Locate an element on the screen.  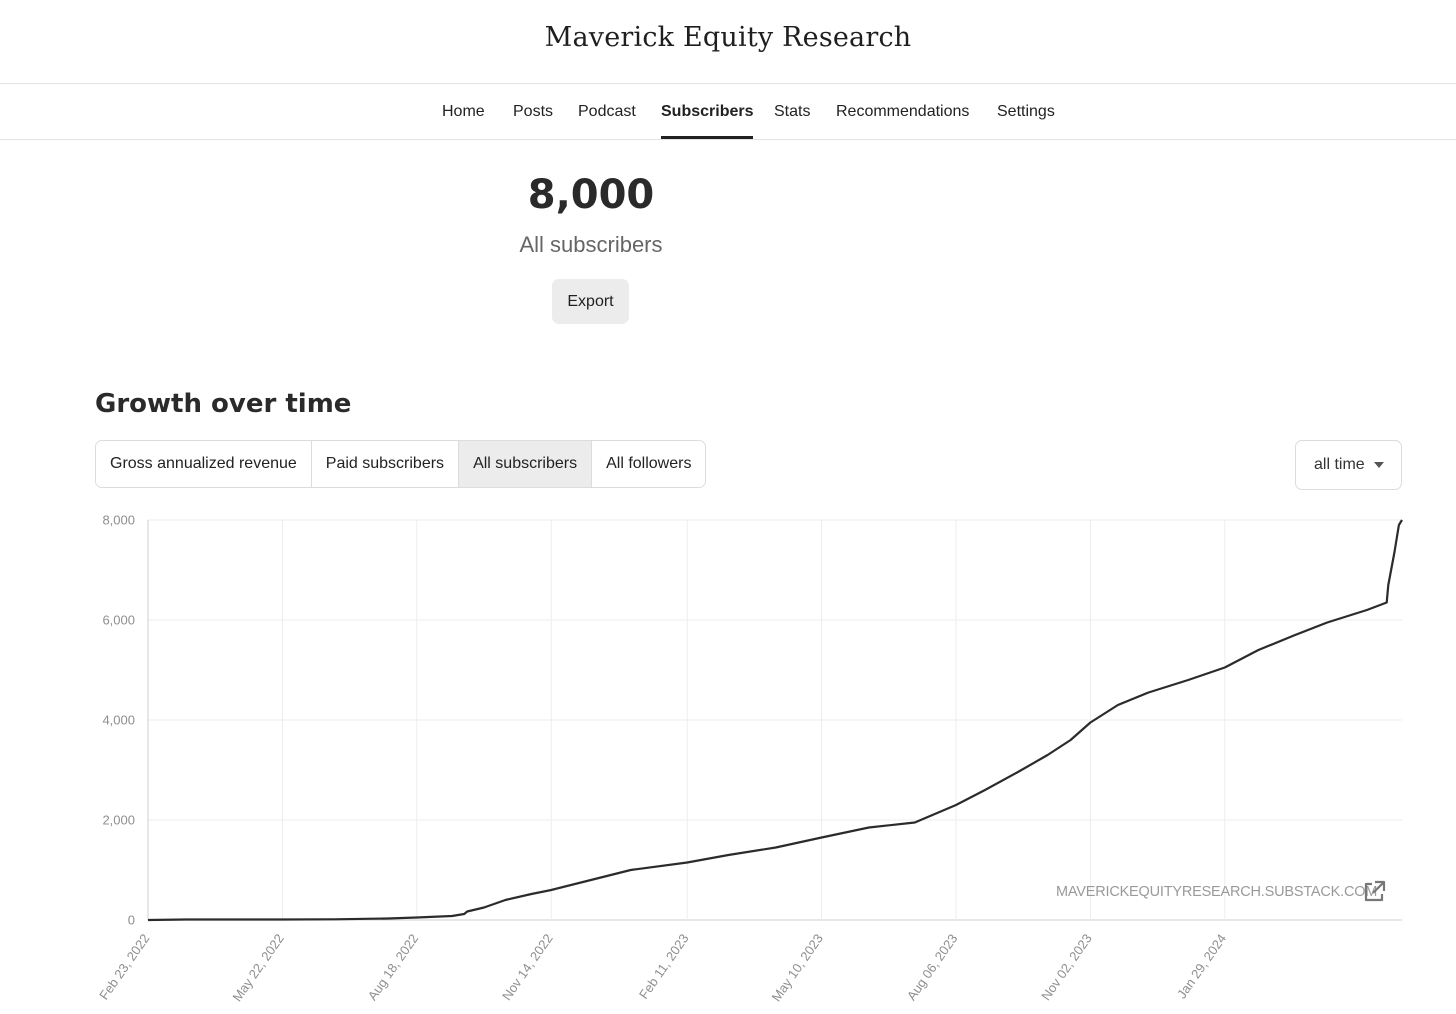
growth-section-title: Growth over time is located at coordinates (223, 404).